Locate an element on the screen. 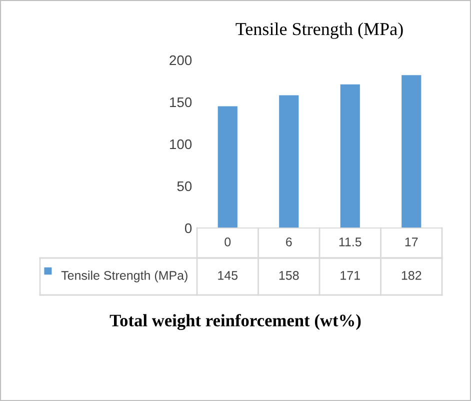  y-tick-label: 150 is located at coordinates (181, 102).